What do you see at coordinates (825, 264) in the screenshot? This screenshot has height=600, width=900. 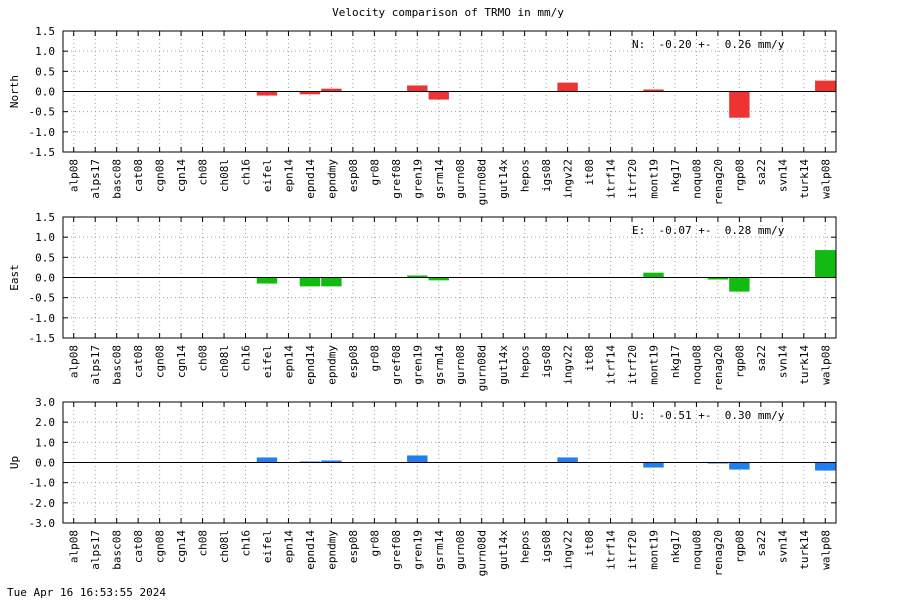 I see `bar-walp08` at bounding box center [825, 264].